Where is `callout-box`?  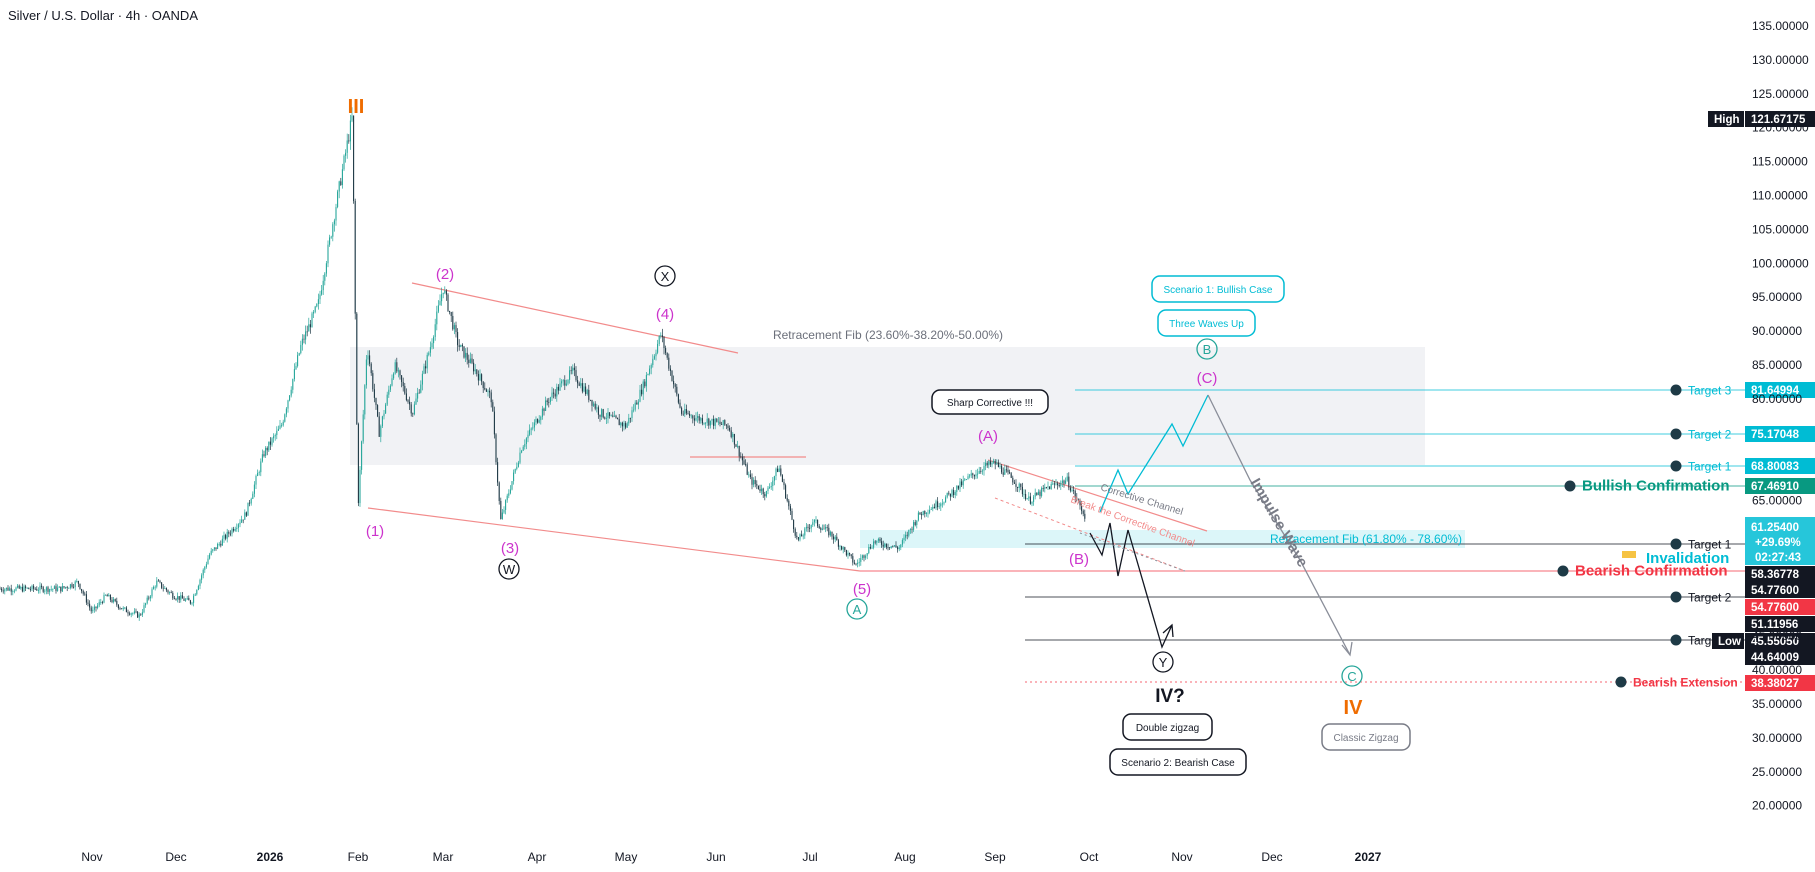 callout-box is located at coordinates (1178, 762).